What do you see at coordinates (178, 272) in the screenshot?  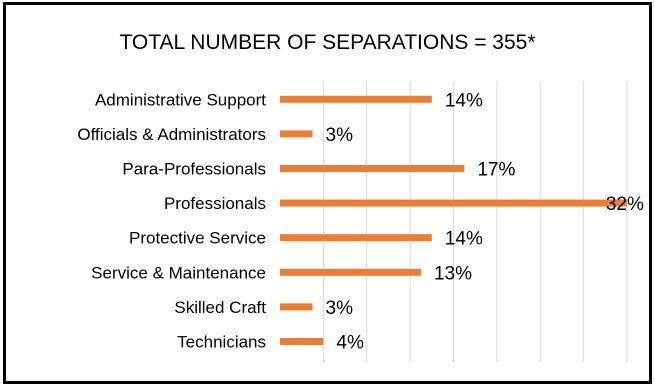 I see `category-label: Service & Maintenance` at bounding box center [178, 272].